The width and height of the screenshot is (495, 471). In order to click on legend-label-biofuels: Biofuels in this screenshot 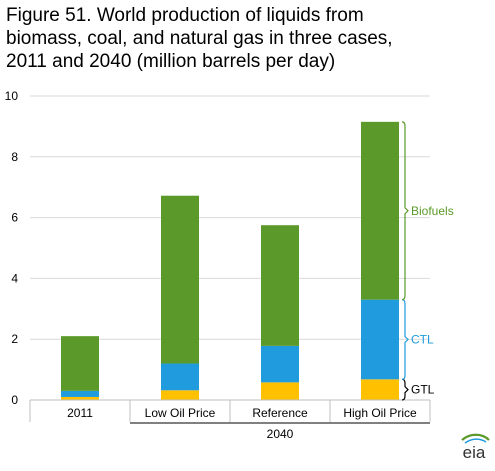, I will do `click(432, 211)`.